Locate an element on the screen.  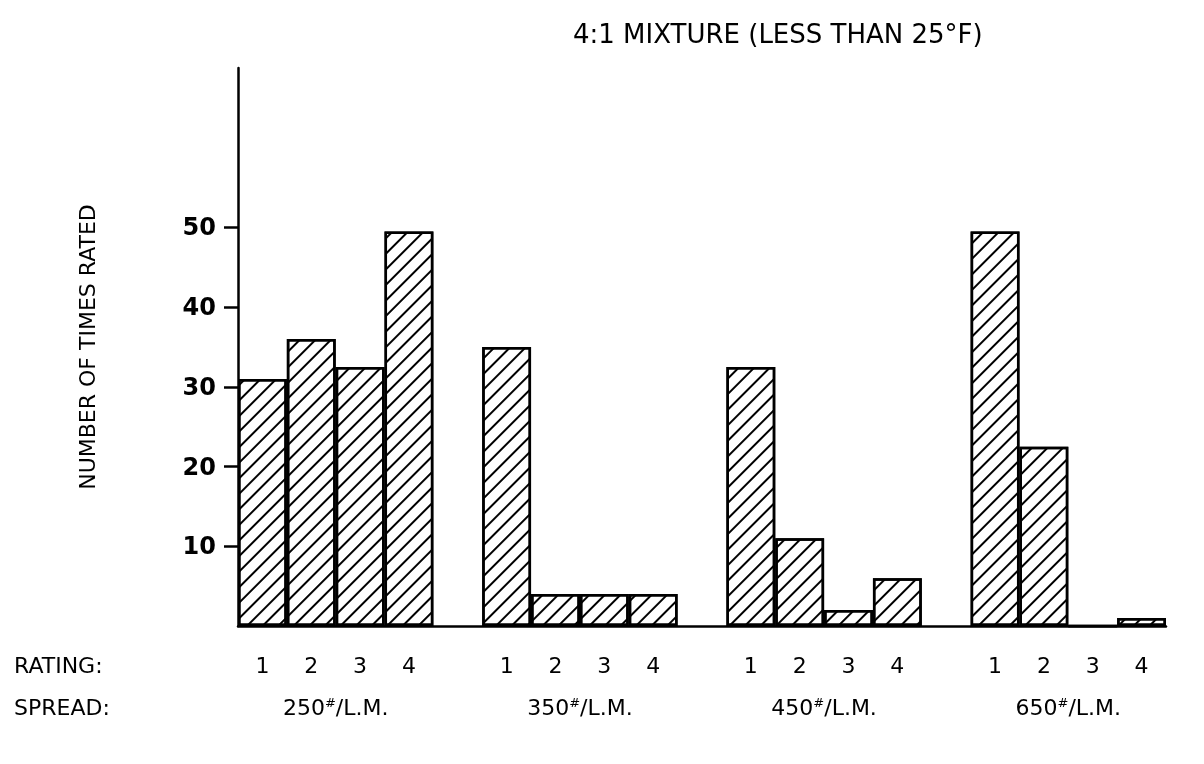
y-tick-label: 30 is located at coordinates (199, 386).